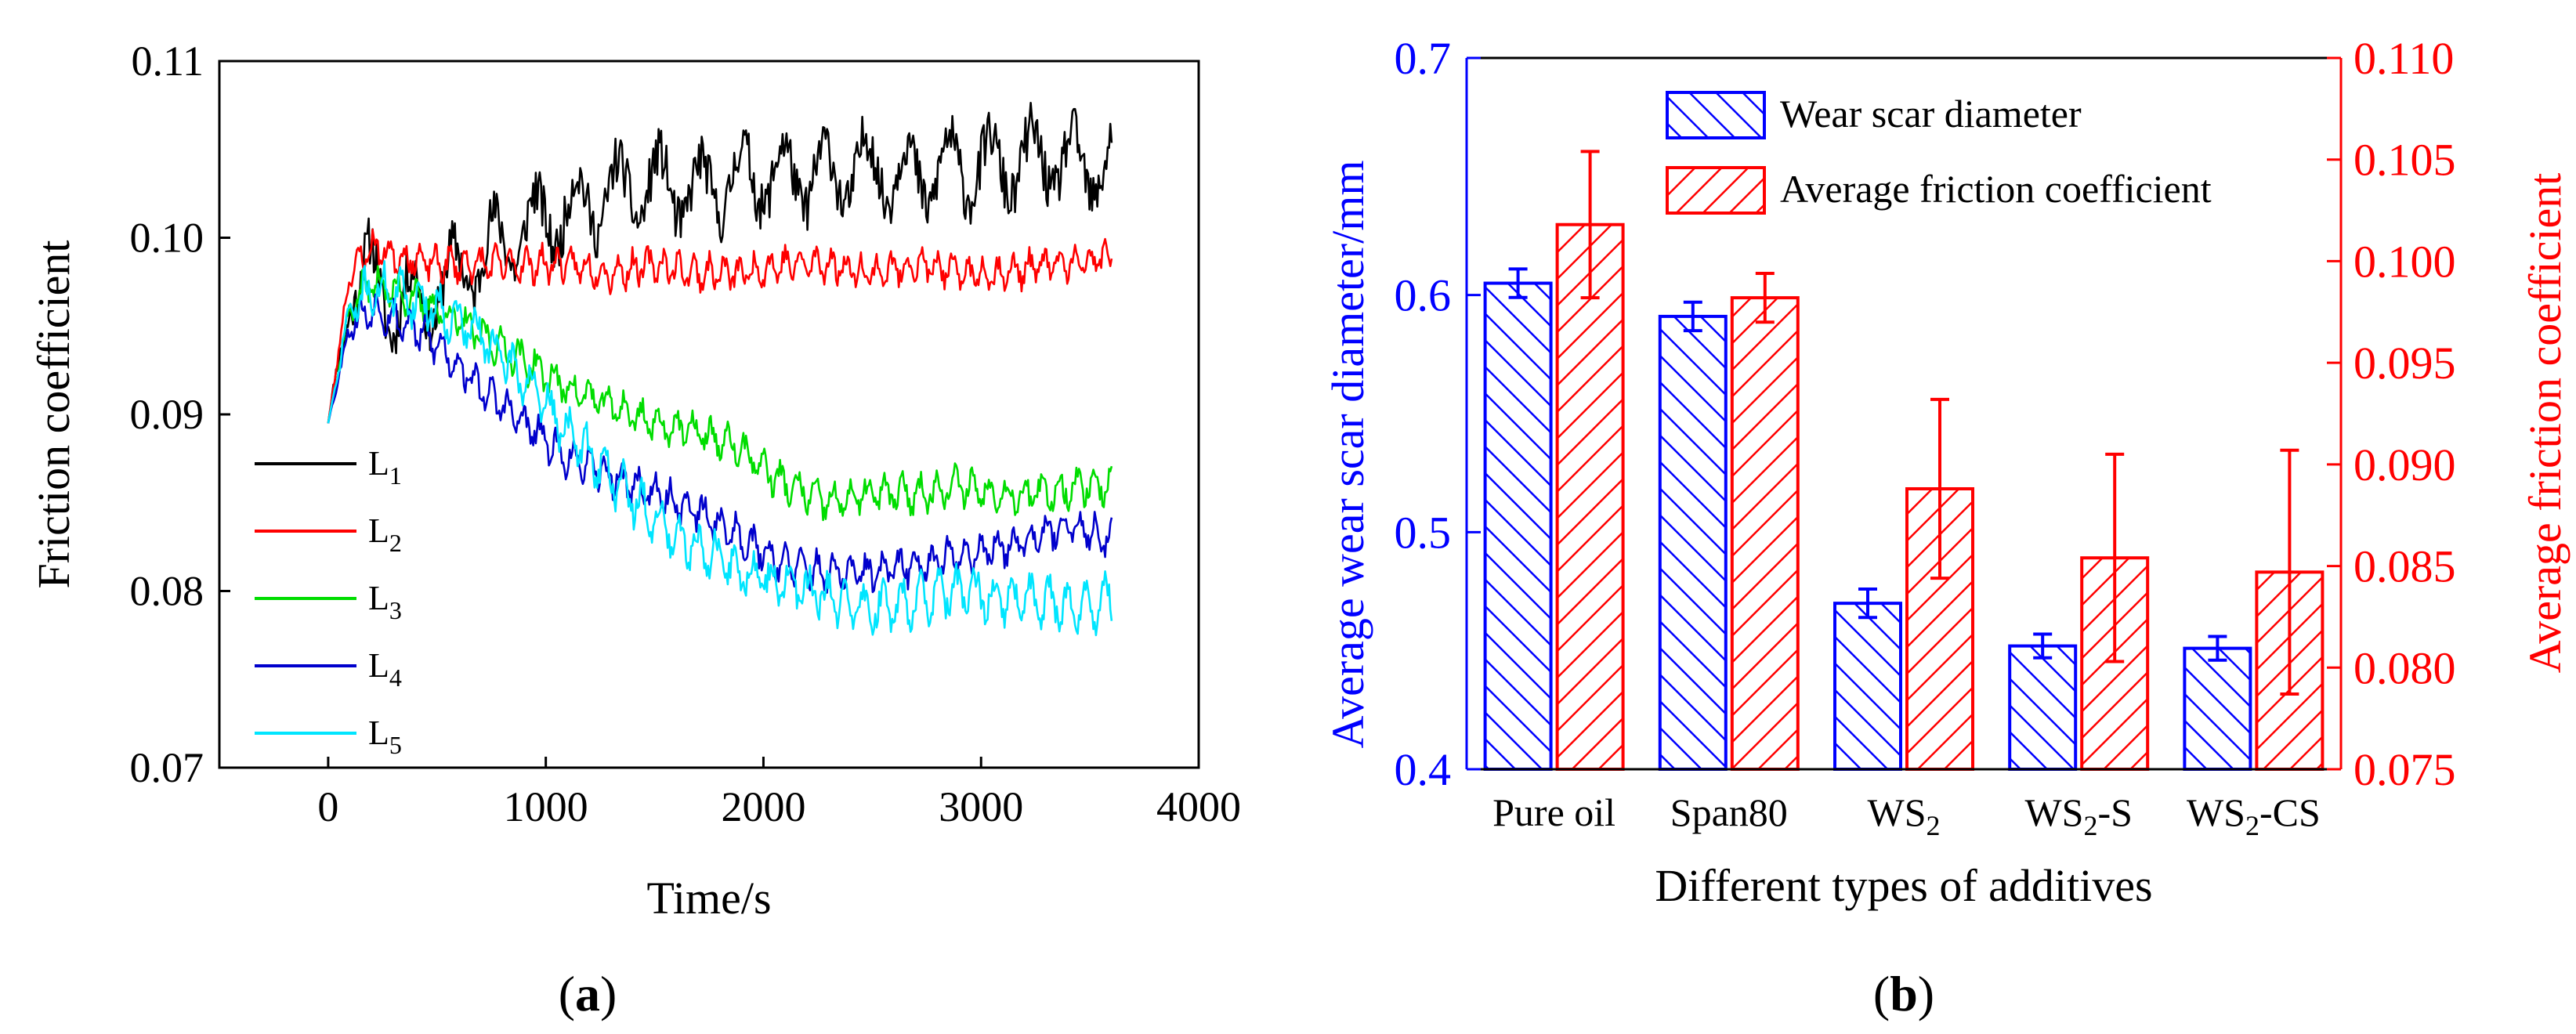 The width and height of the screenshot is (2576, 1034). I want to click on panel-a-legend: L1 L2 L3 L4 L5, so click(329, 602).